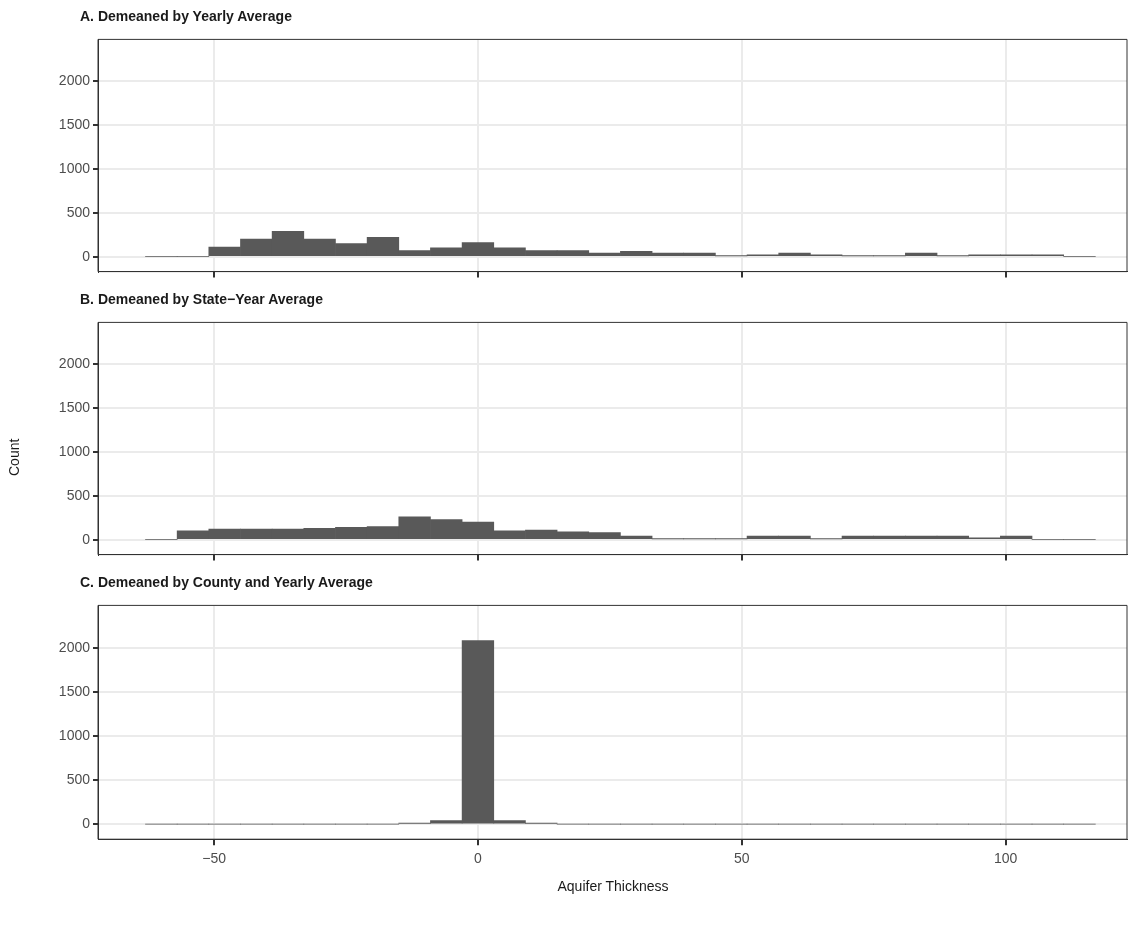 Image resolution: width=1128 pixels, height=932 pixels. What do you see at coordinates (202, 299) in the screenshot?
I see `chart-title: B. Demeaned by State−Year Average` at bounding box center [202, 299].